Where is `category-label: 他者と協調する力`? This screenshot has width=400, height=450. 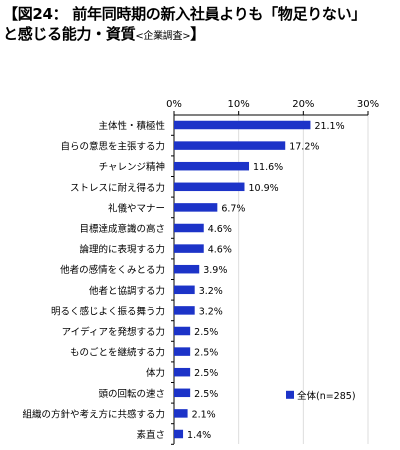
category-label: 他者と協調する力 is located at coordinates (127, 291).